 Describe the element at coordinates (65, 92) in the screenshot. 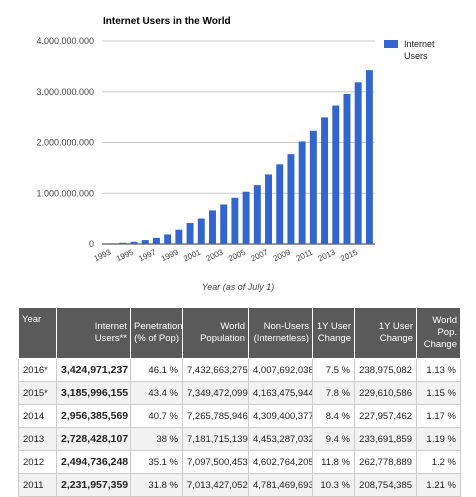

I see `y-tick-label: 3.000.000.000` at that location.